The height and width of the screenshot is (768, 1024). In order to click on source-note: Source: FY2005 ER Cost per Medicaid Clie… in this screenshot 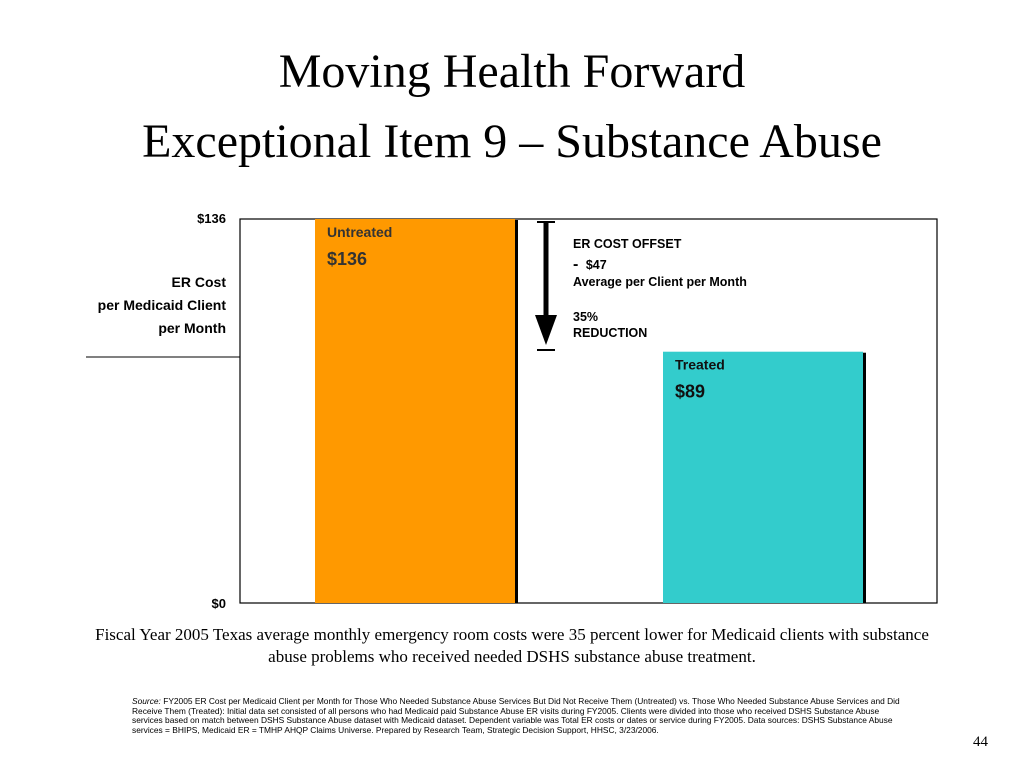, I will do `click(517, 715)`.